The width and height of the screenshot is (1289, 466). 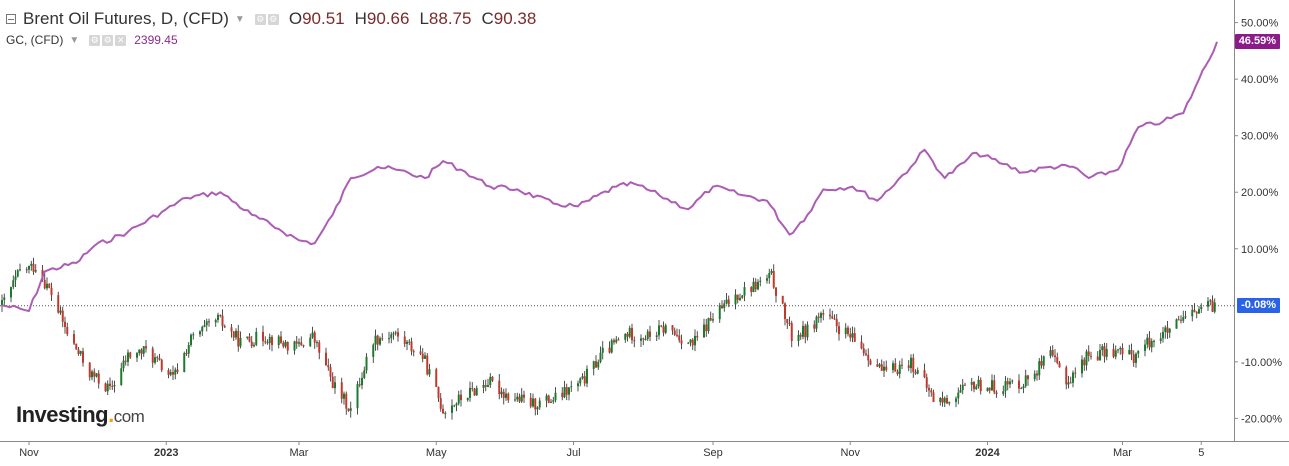 What do you see at coordinates (299, 453) in the screenshot?
I see `x-tick-label: Mar` at bounding box center [299, 453].